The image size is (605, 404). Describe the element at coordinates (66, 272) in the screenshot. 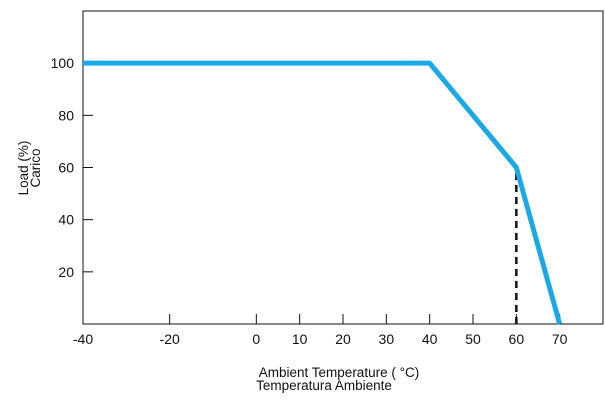

I see `y-tick-label: 20` at that location.